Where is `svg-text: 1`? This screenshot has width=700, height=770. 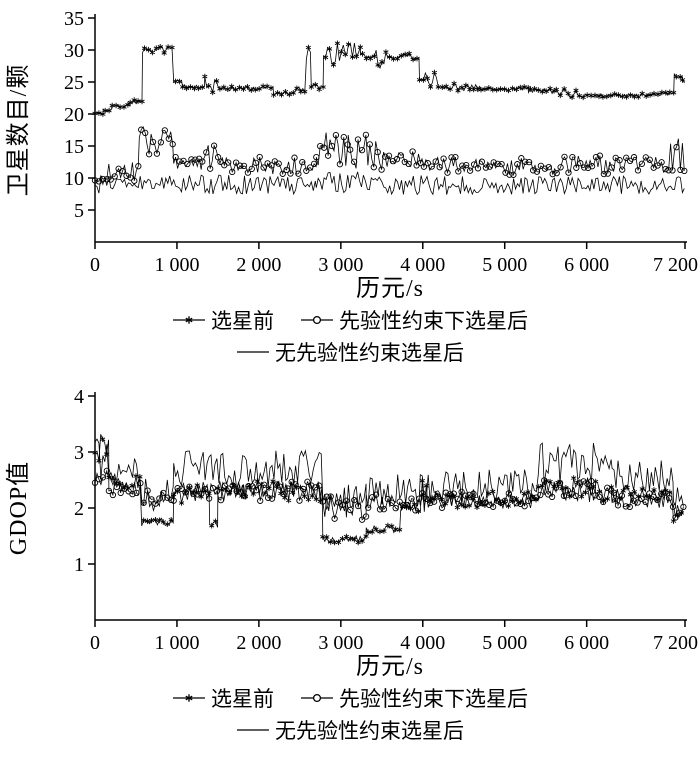 svg-text: 1 is located at coordinates (79, 565).